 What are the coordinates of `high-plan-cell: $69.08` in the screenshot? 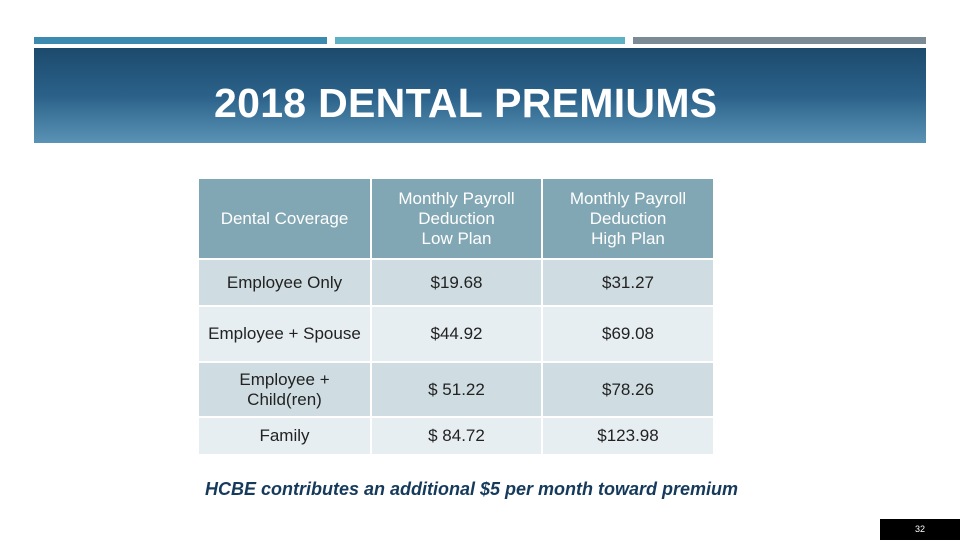 It's located at (628, 333).